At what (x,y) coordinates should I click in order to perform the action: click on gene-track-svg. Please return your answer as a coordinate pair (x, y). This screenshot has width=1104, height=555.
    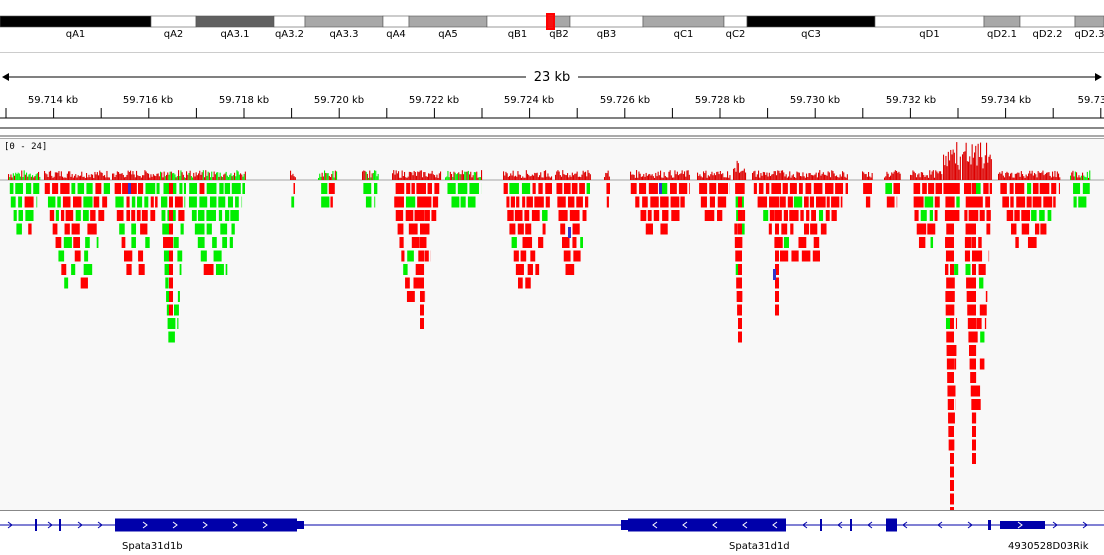
    Looking at the image, I should click on (552, 526).